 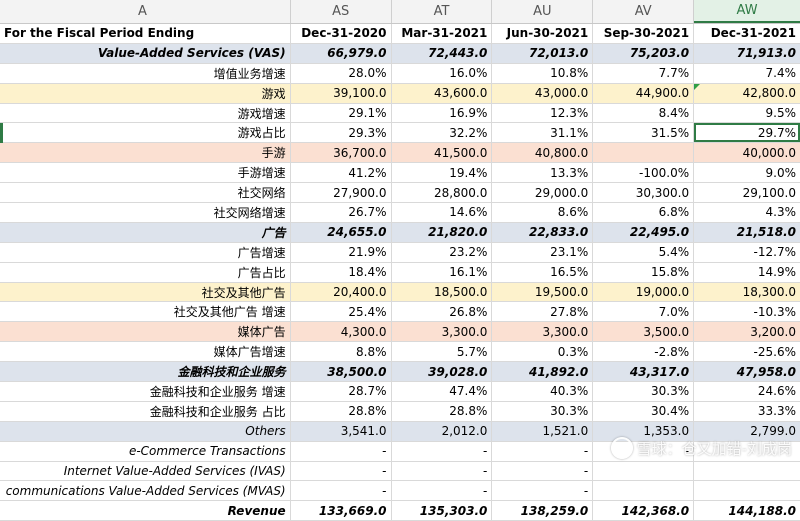 I want to click on data-cell: 29,100.0, so click(x=769, y=192).